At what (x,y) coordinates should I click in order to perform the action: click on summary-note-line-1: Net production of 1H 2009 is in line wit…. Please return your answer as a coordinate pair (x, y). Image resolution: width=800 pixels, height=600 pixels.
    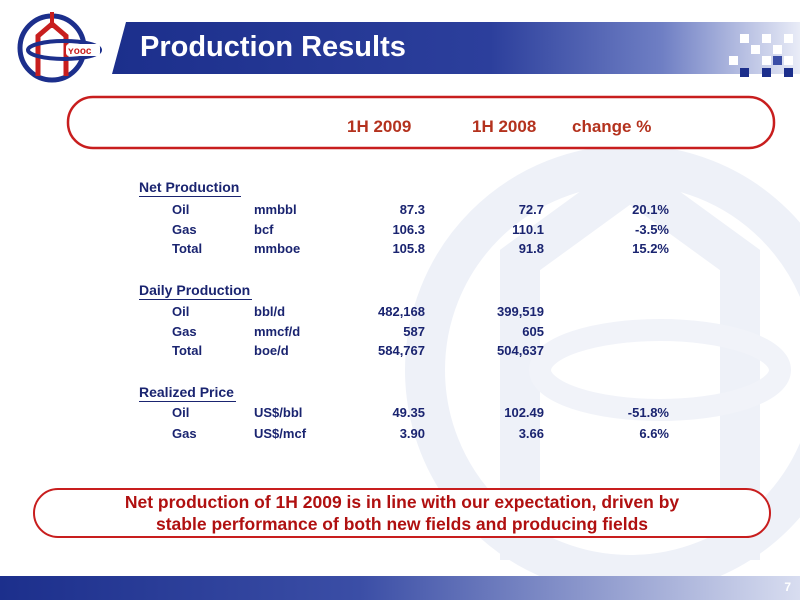
    Looking at the image, I should click on (402, 502).